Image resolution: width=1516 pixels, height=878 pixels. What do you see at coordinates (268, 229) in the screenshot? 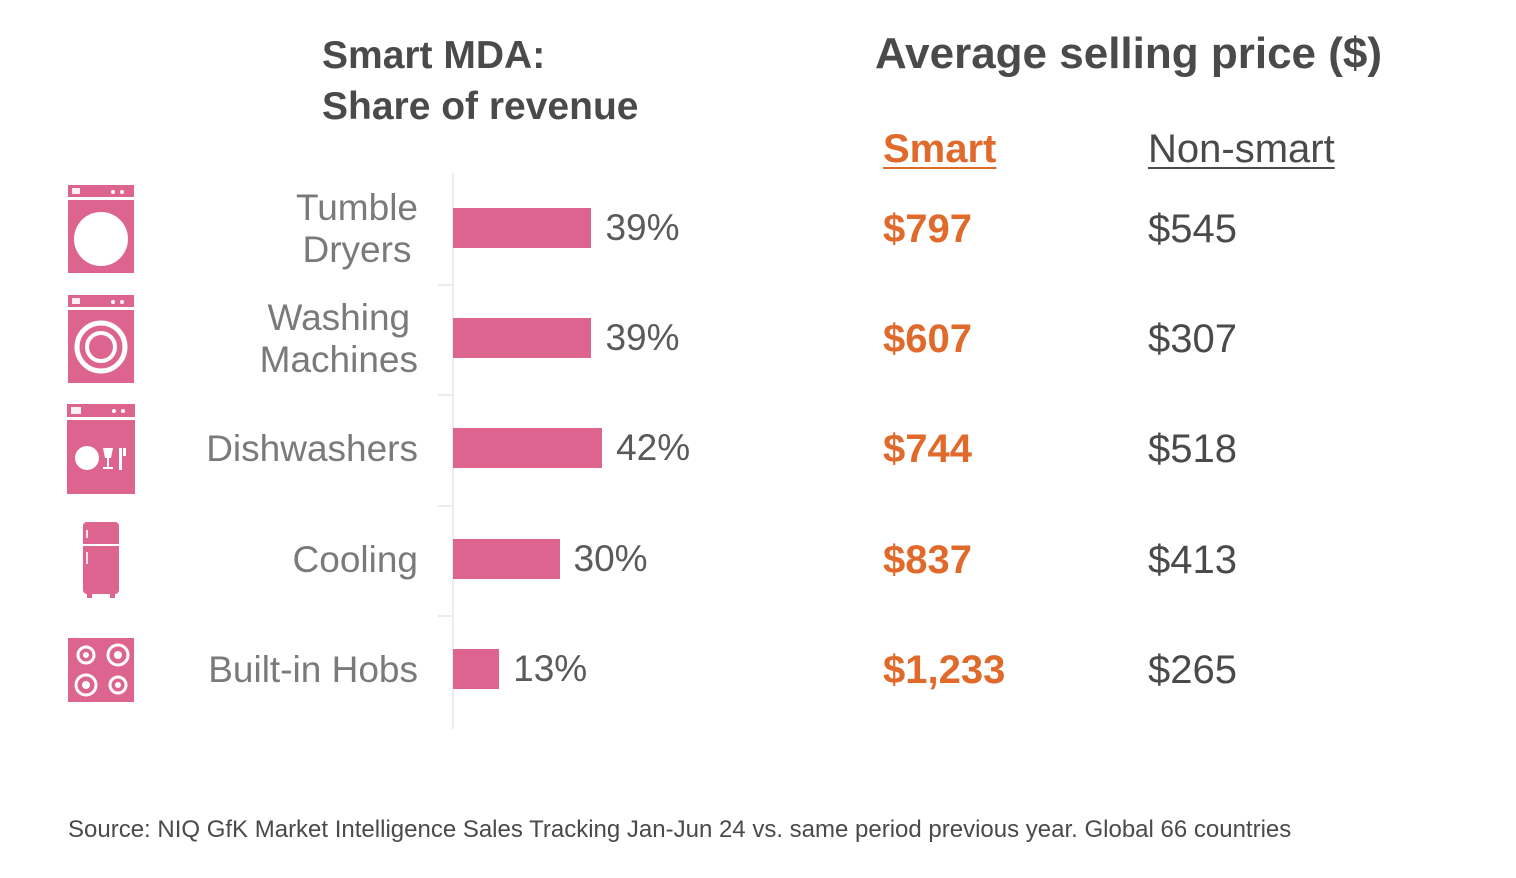
I see `category-label: Tumble Dryers` at bounding box center [268, 229].